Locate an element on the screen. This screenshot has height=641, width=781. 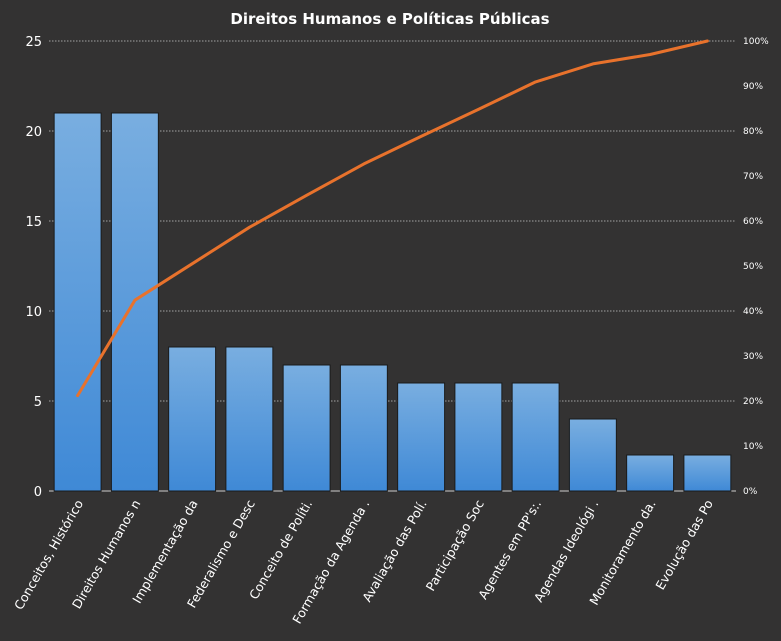
y-left-tick-label: 25 is located at coordinates (33, 42).